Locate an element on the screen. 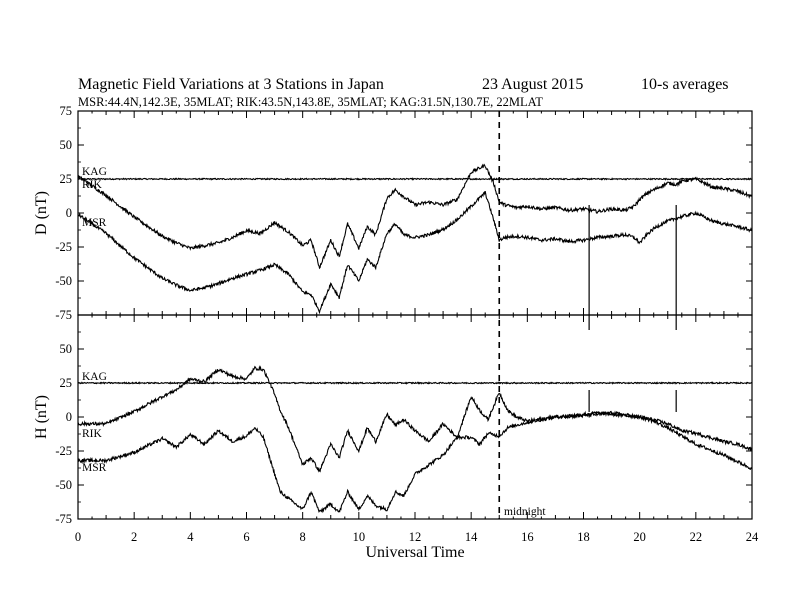 This screenshot has height=612, width=792. x-tick-label: 6 is located at coordinates (246, 537).